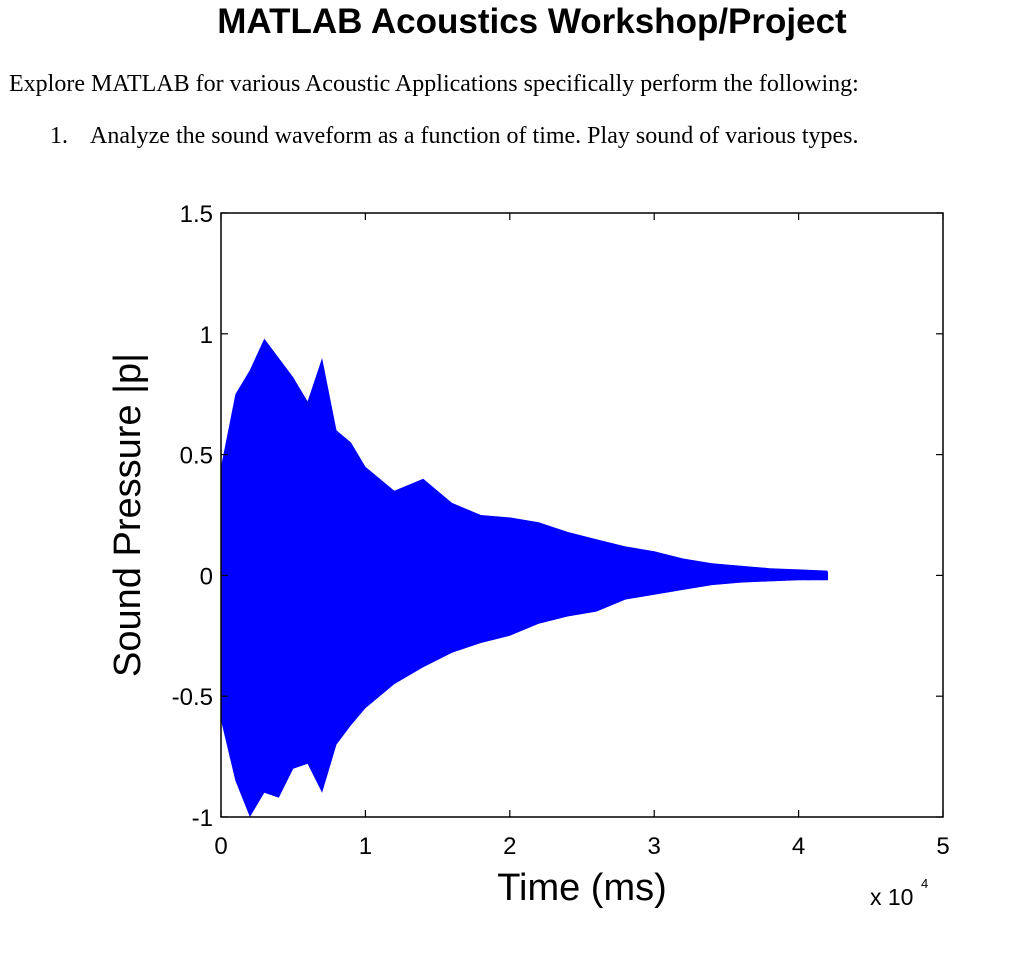  I want to click on step-number: 1., so click(59, 136).